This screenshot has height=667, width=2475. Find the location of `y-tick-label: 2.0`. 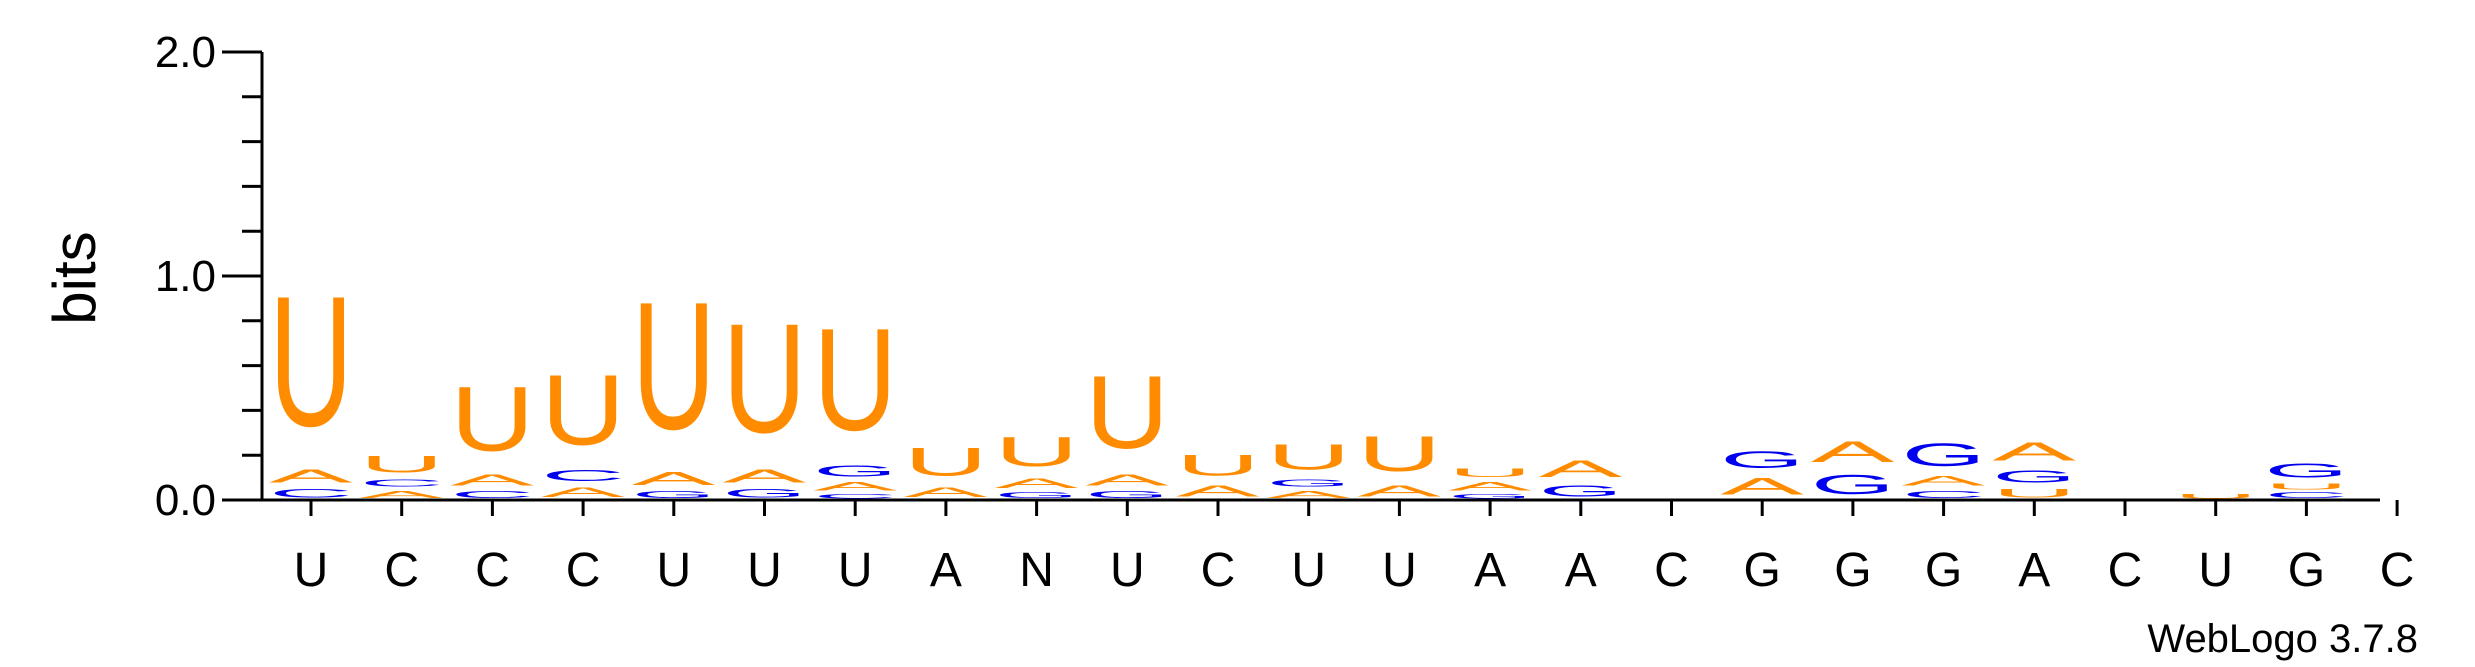

y-tick-label: 2.0 is located at coordinates (185, 52).